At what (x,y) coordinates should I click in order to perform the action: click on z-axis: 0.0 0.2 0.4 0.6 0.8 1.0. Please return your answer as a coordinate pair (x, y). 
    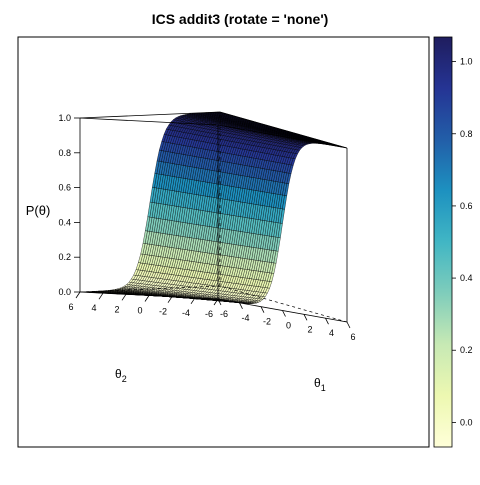
    Looking at the image, I should click on (69, 205).